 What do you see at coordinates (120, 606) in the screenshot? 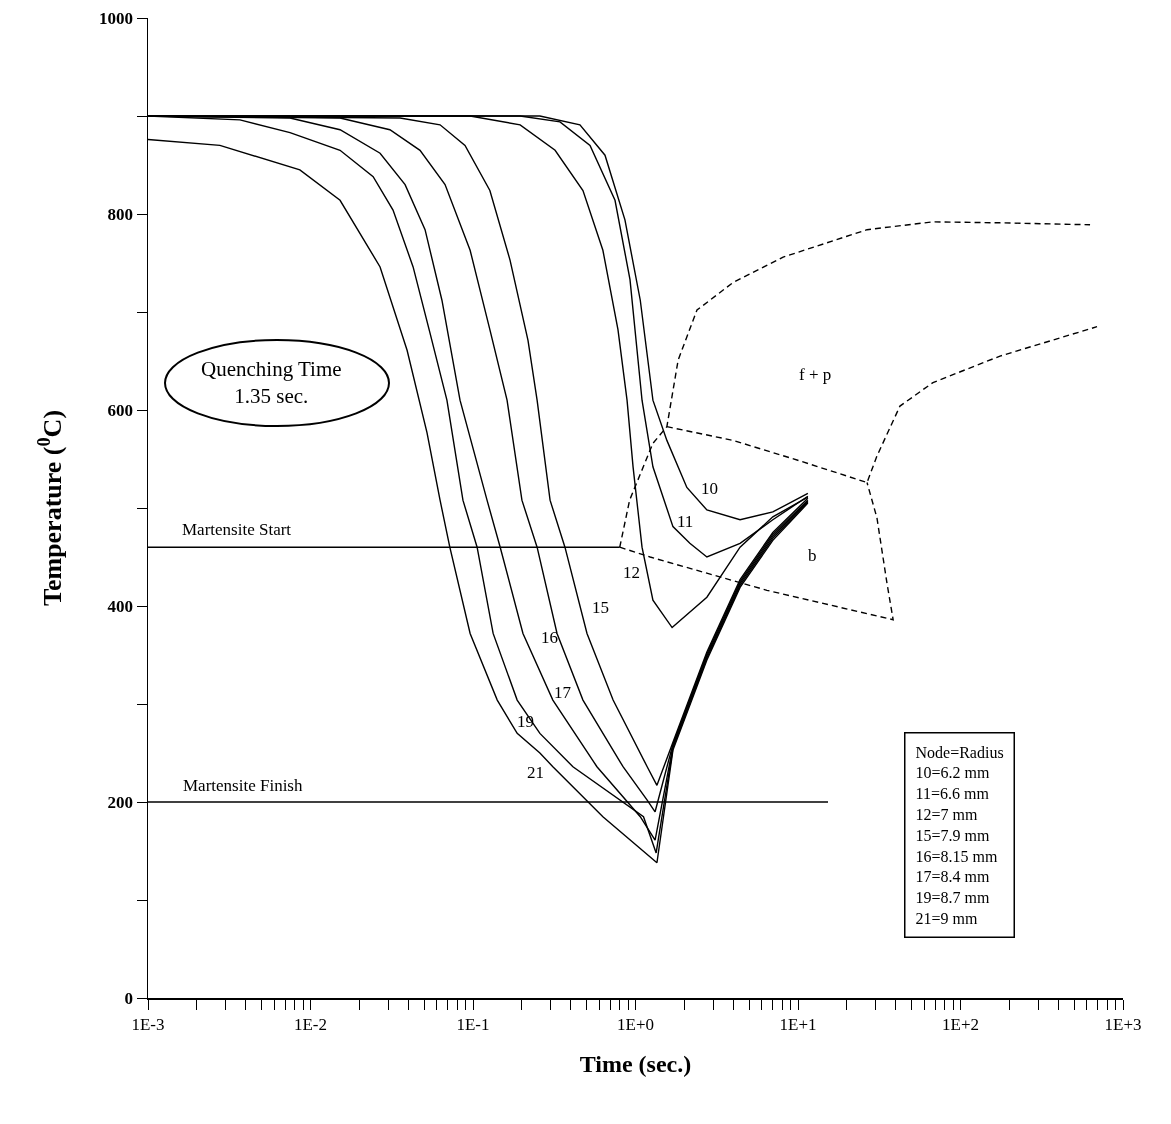
I see `y-tick-label: 400` at bounding box center [120, 606].